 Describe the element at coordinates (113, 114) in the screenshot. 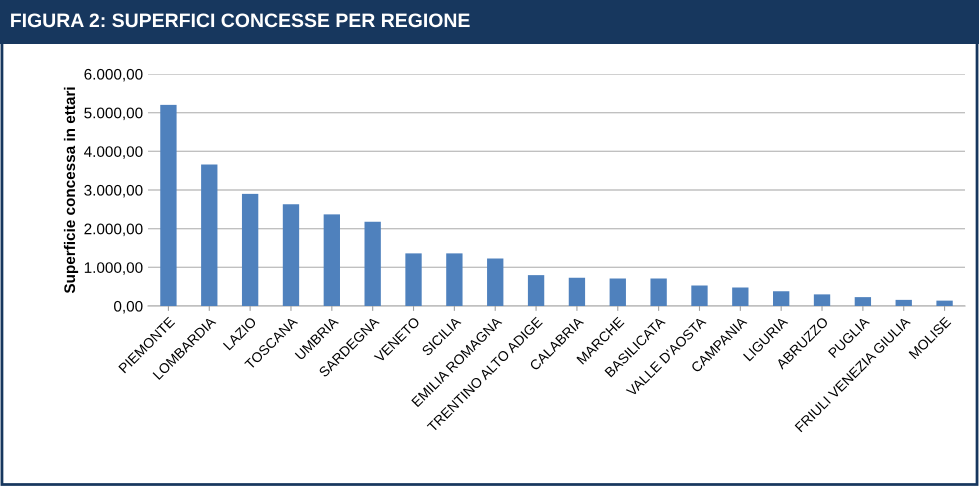

I see `y-tick-label: 5.000,00` at that location.